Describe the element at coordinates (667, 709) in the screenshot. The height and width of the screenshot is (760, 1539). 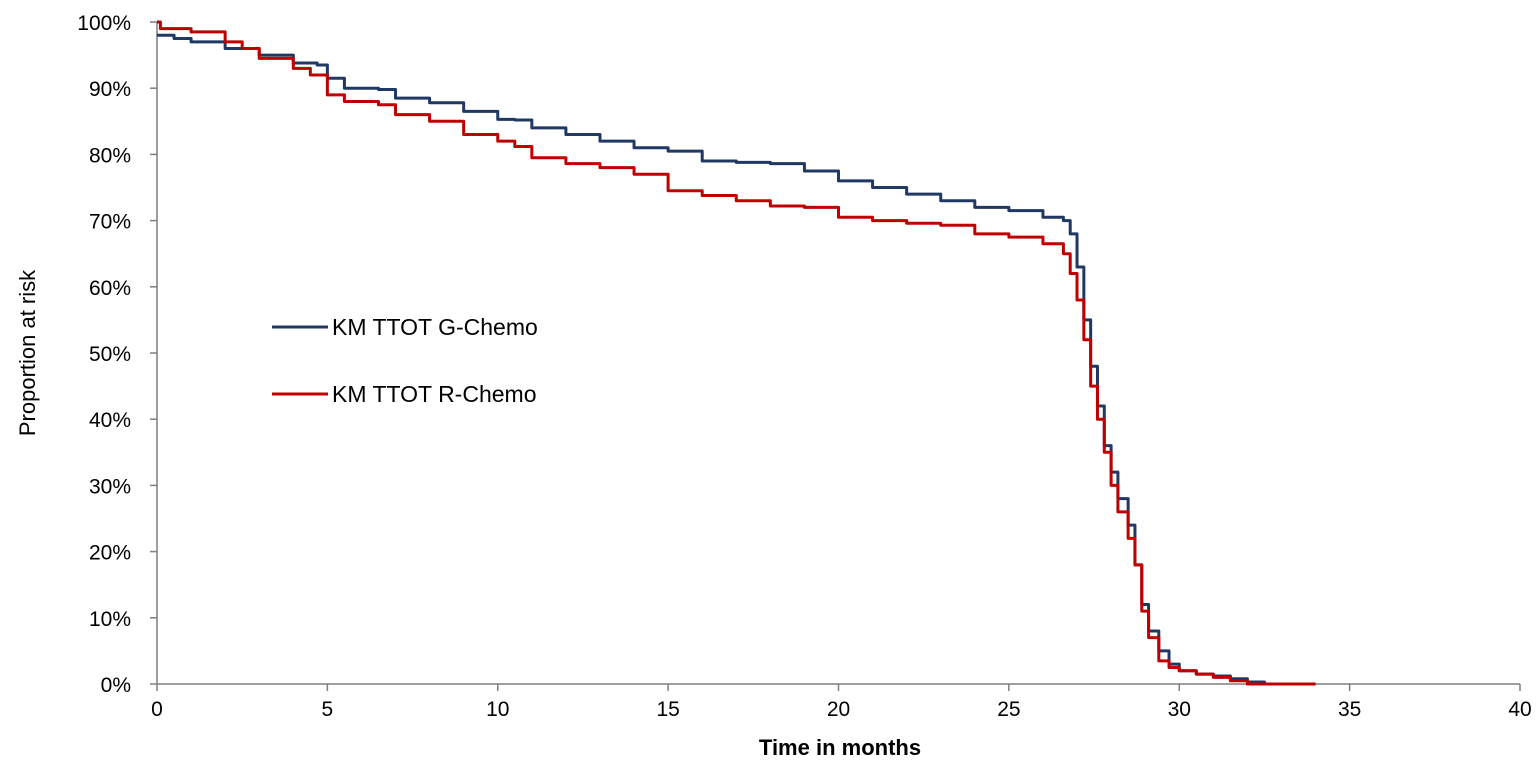
I see `x-tick-label: 15` at that location.